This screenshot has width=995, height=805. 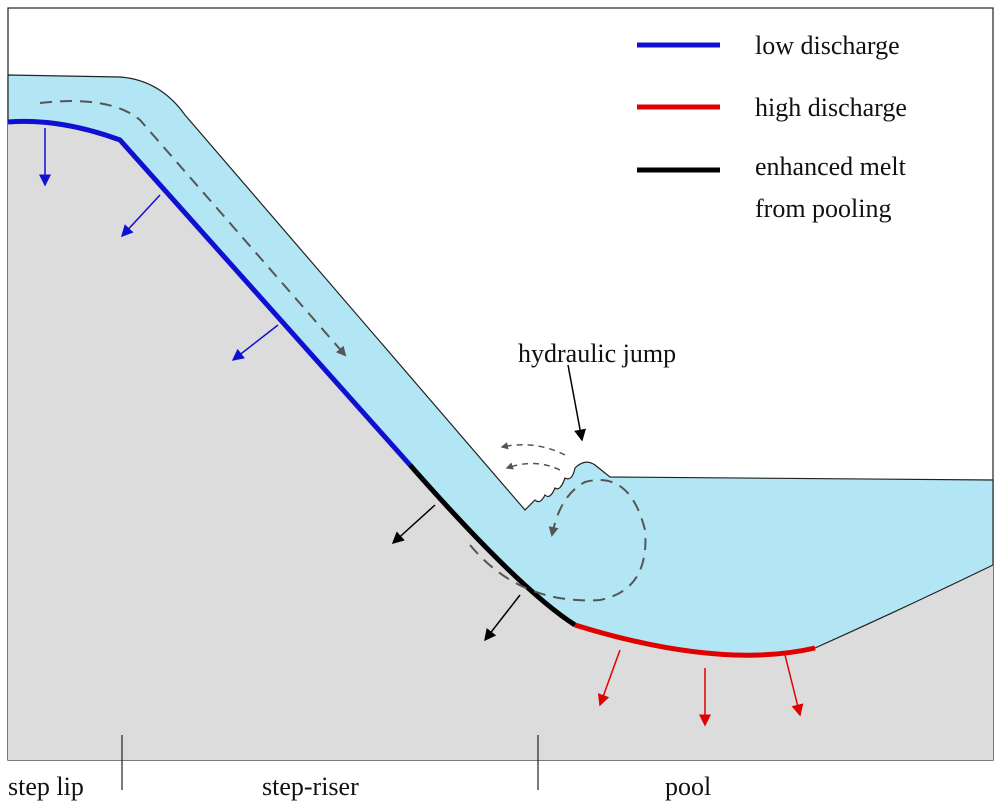 What do you see at coordinates (46, 786) in the screenshot?
I see `zone-label: step lip` at bounding box center [46, 786].